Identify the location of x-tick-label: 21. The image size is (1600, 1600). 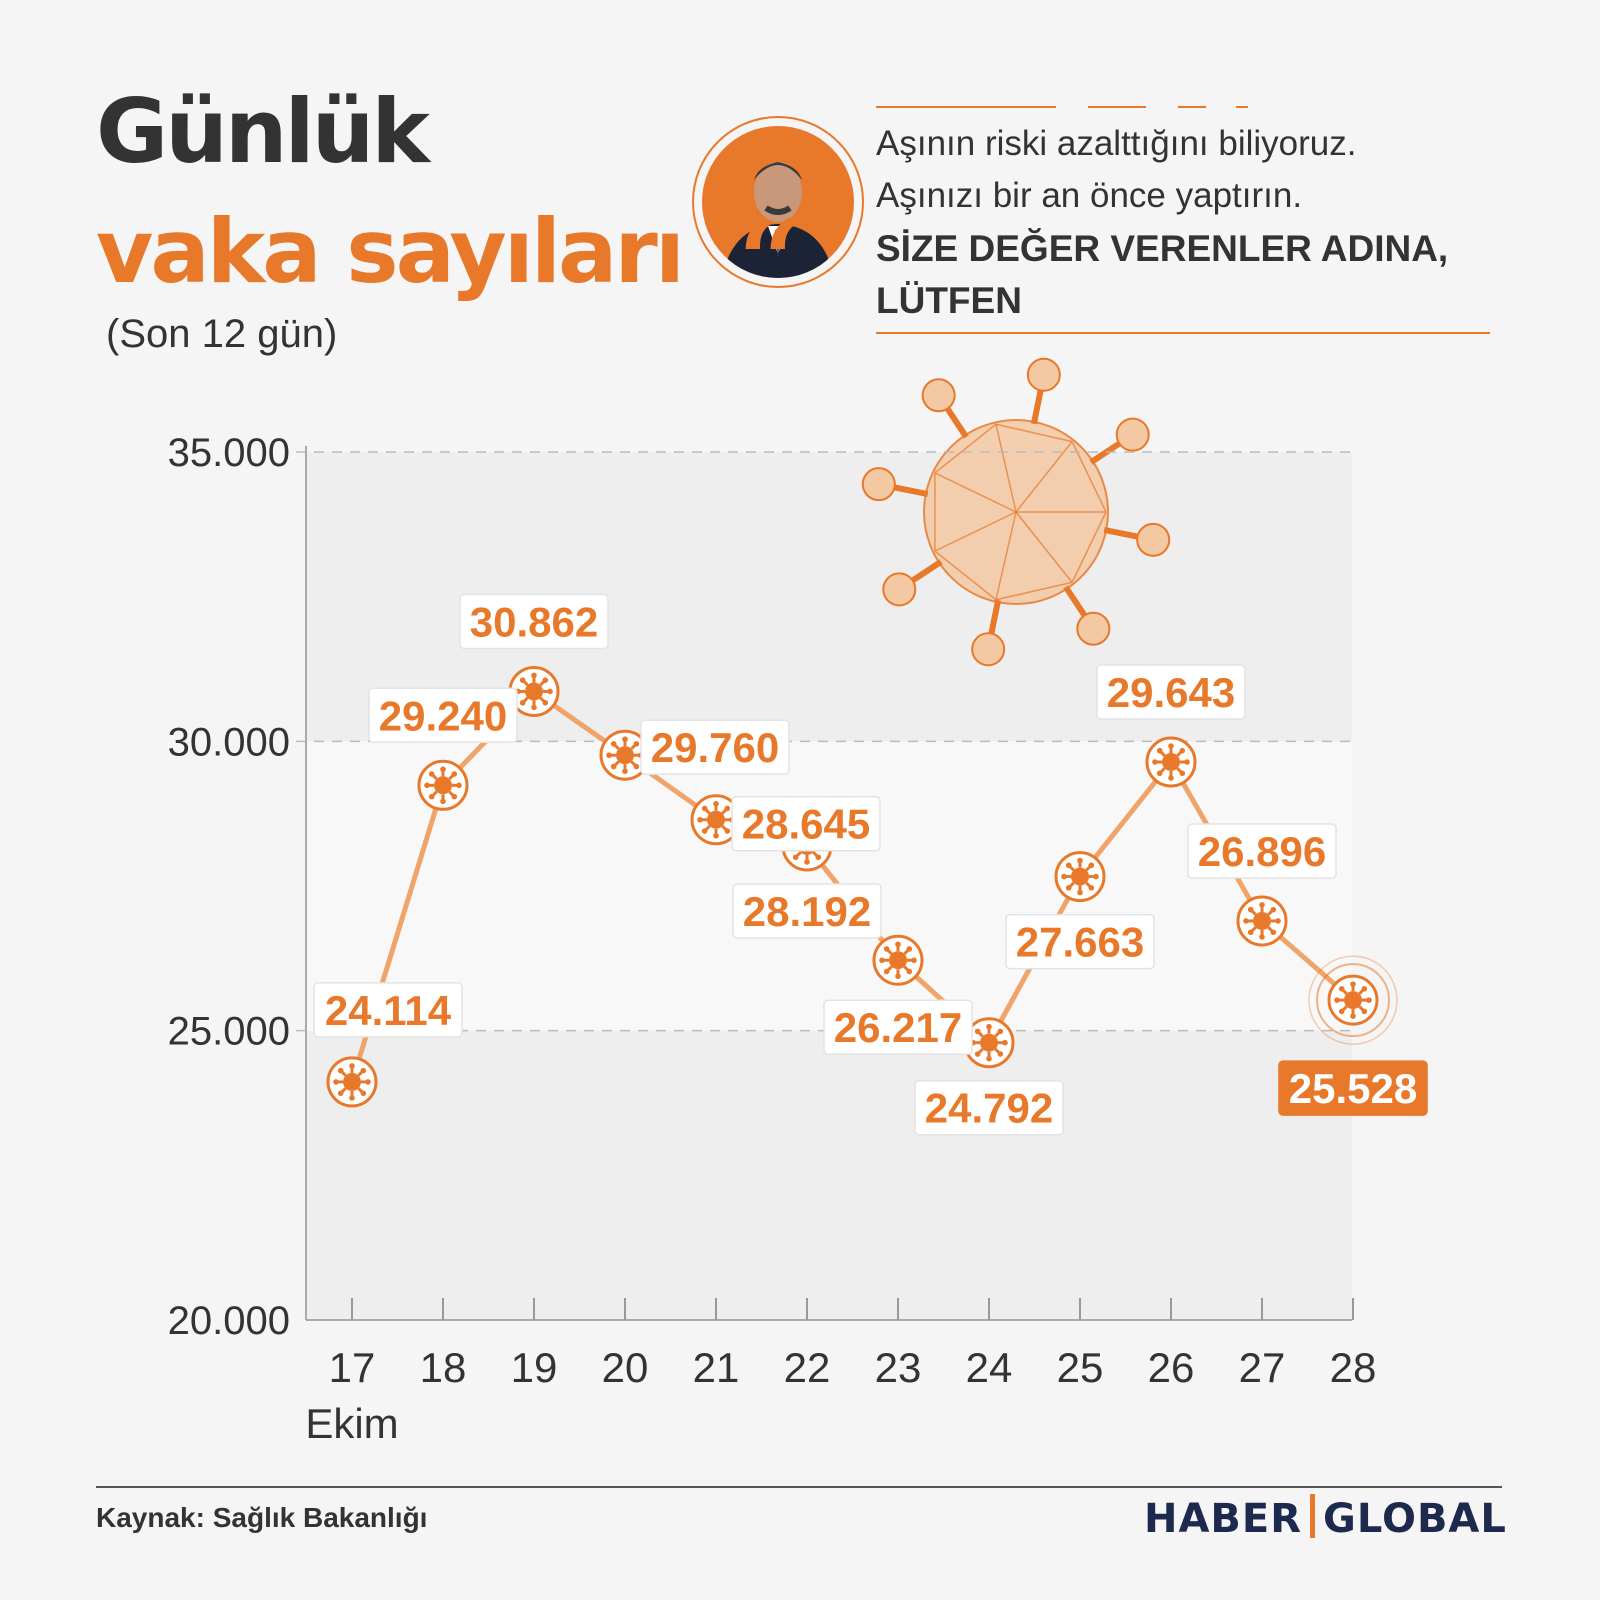
(716, 1367).